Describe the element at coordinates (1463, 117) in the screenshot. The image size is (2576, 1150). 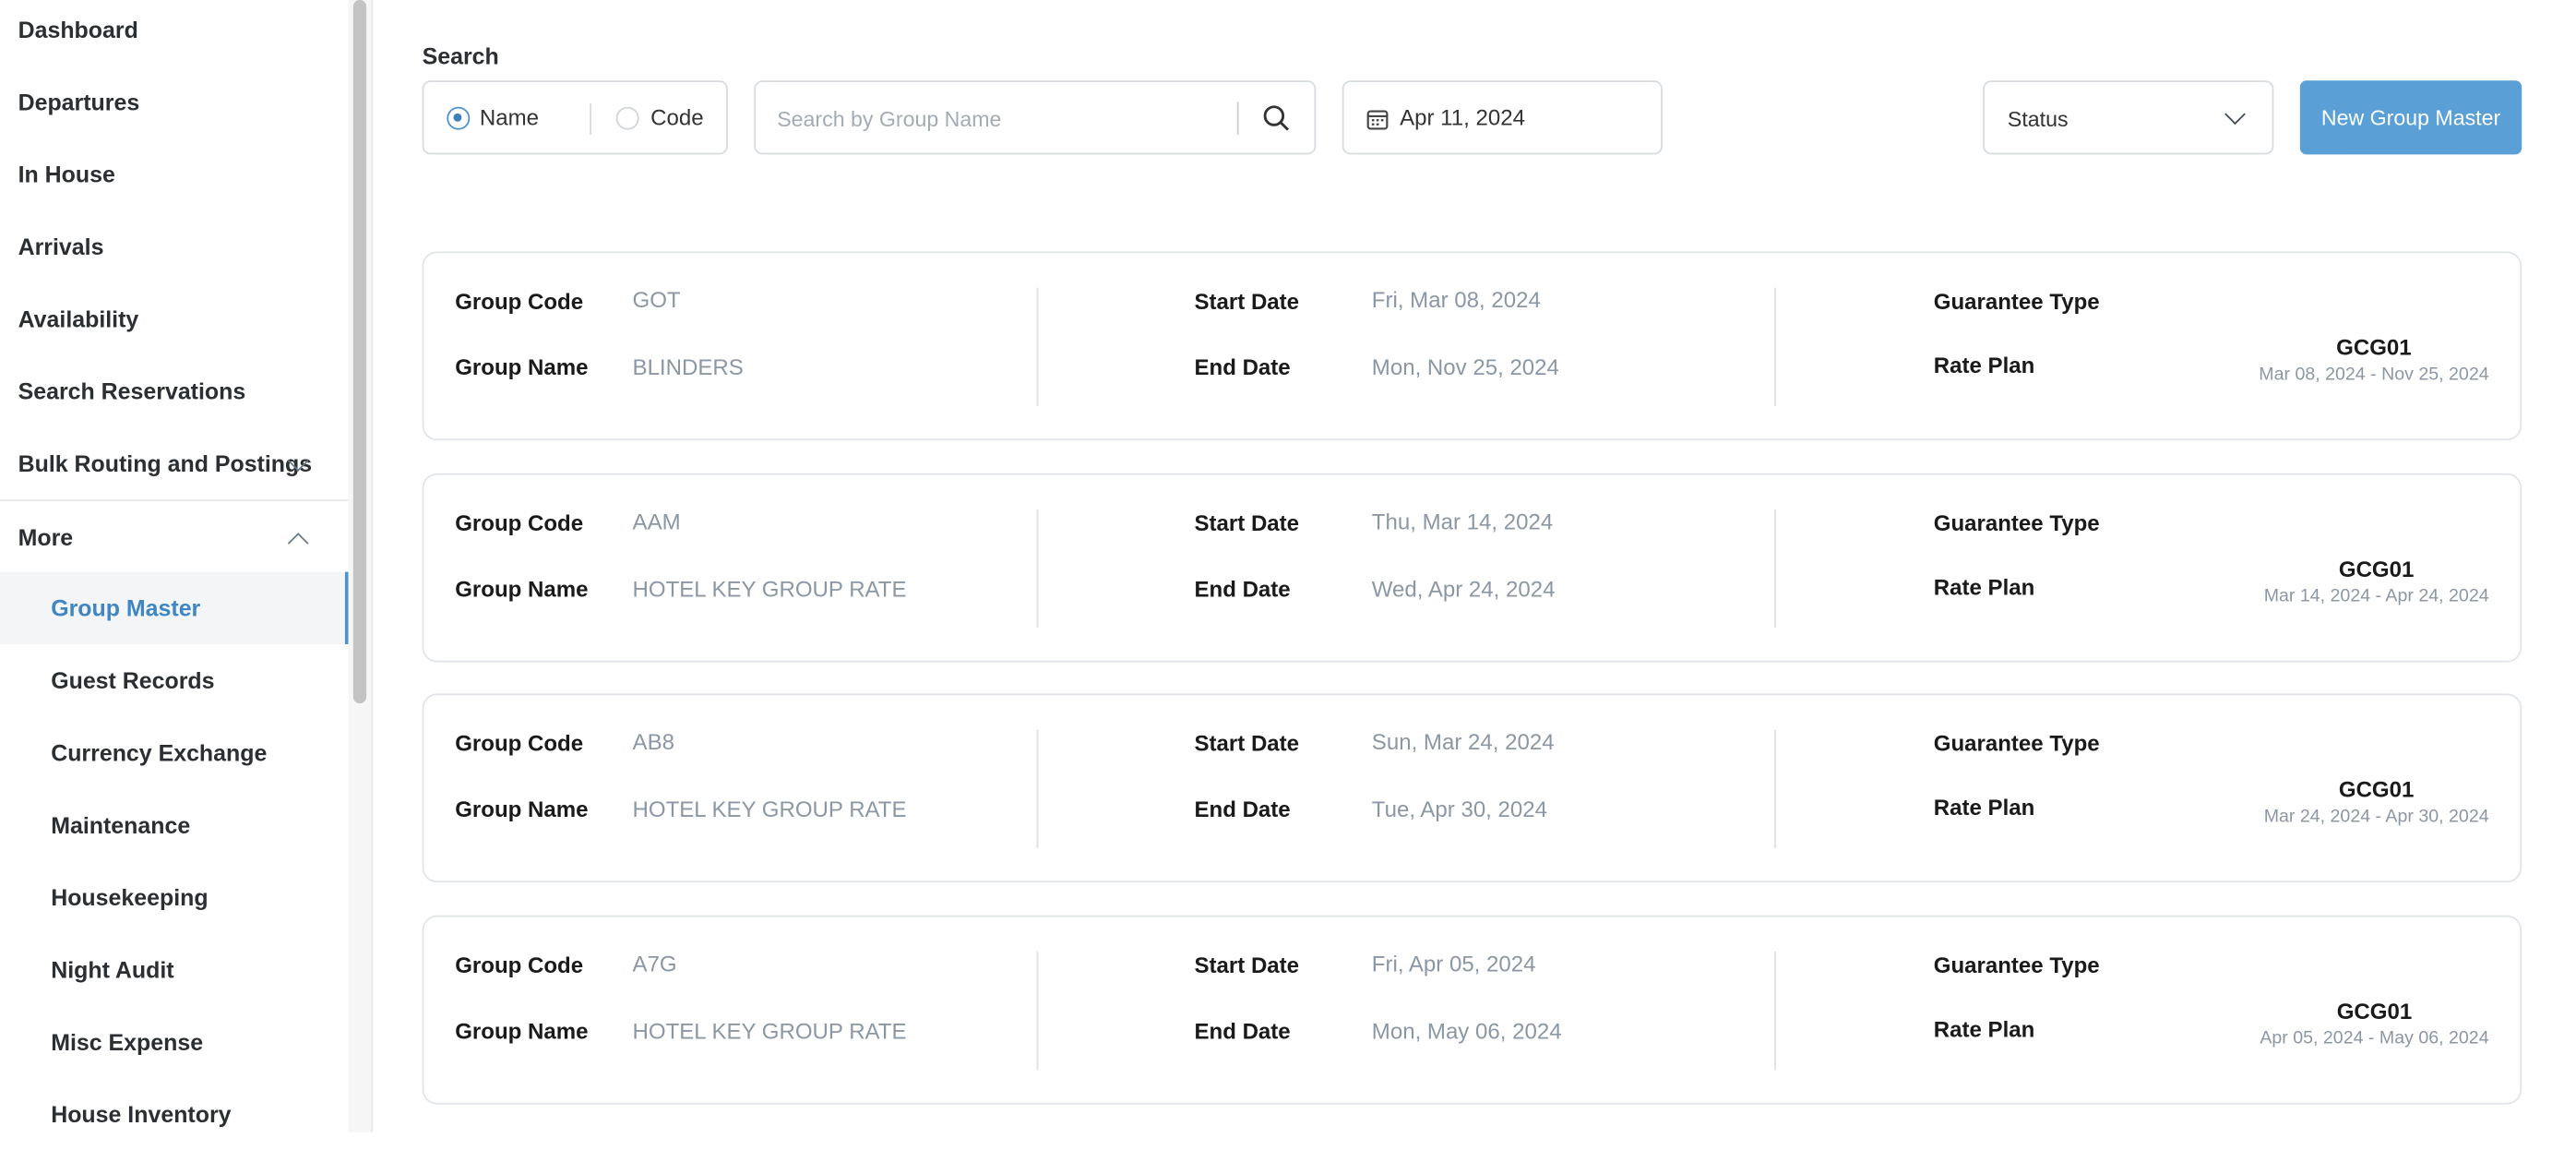
I see `date-value: Apr 11, 2024` at that location.